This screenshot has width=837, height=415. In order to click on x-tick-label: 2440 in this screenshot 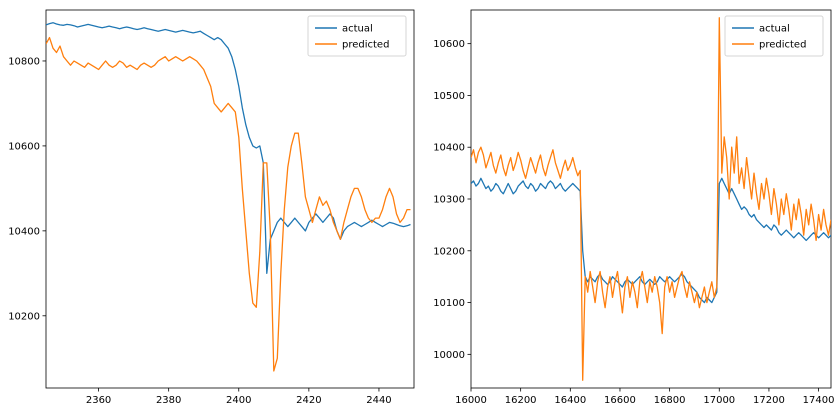, I will do `click(378, 400)`.